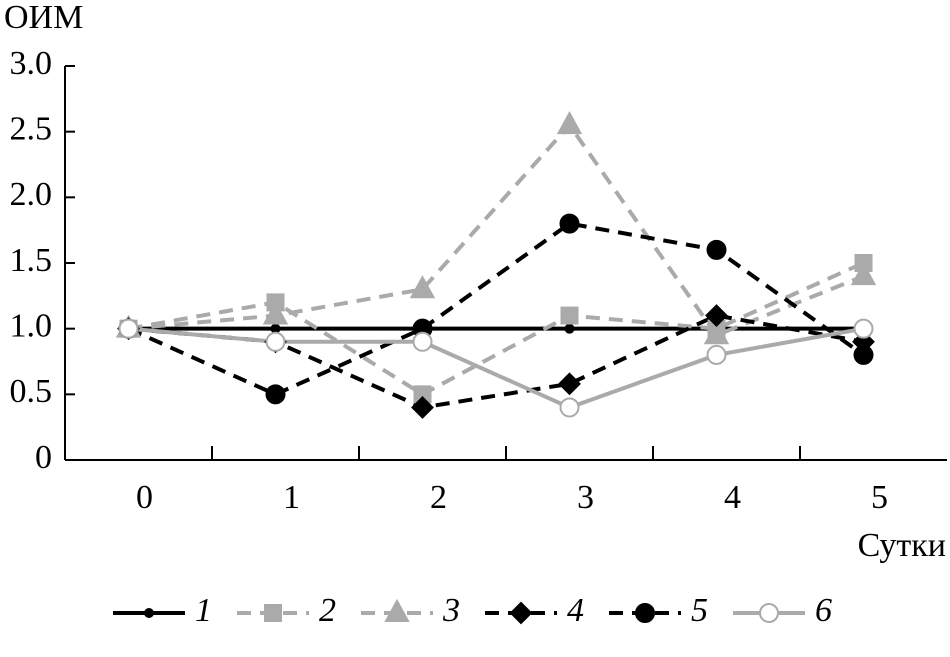 The image size is (950, 657). What do you see at coordinates (203, 610) in the screenshot?
I see `legend-label: 1` at bounding box center [203, 610].